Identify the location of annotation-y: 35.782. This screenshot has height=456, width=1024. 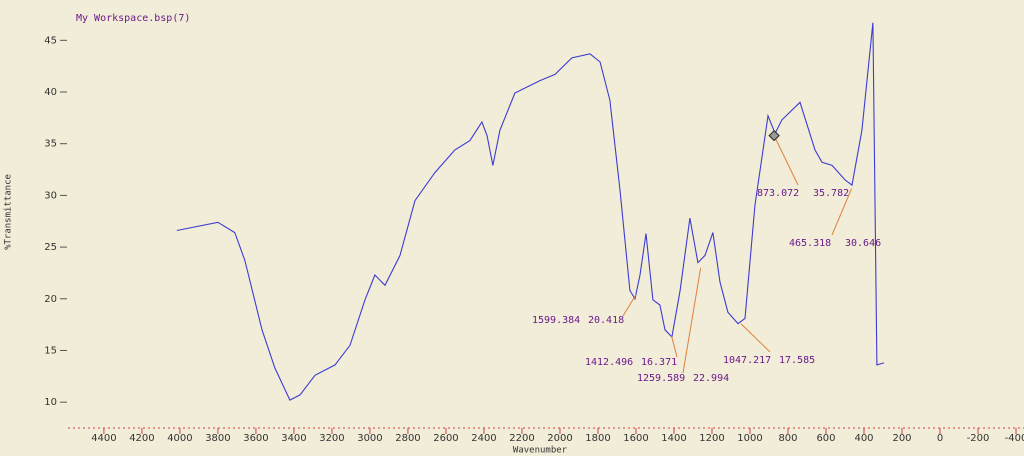
(831, 193).